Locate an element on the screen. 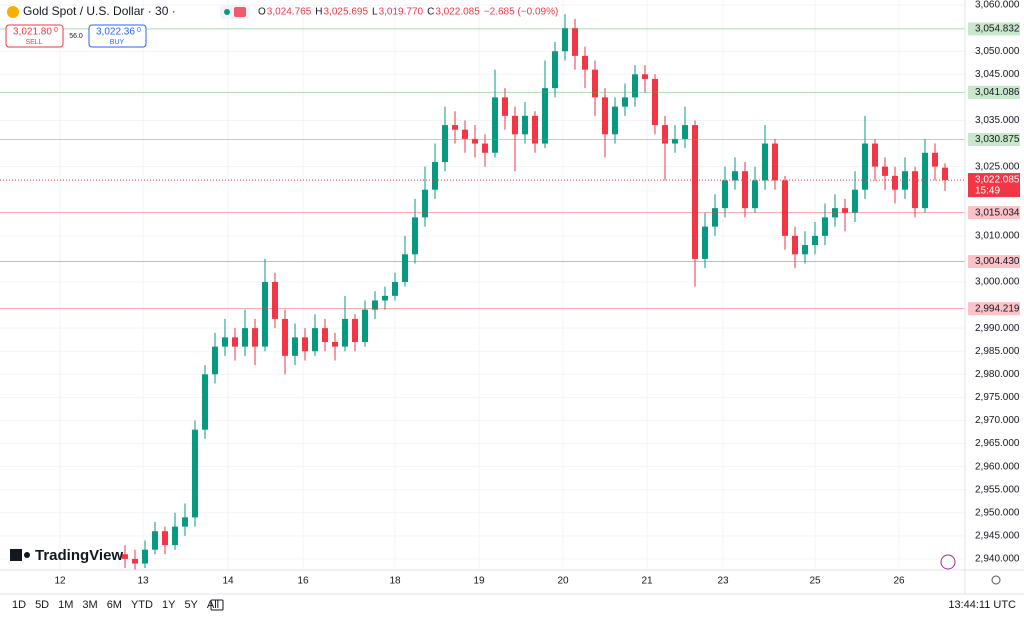 This screenshot has height=621, width=1024. brand-logo-dot is located at coordinates (27, 555).